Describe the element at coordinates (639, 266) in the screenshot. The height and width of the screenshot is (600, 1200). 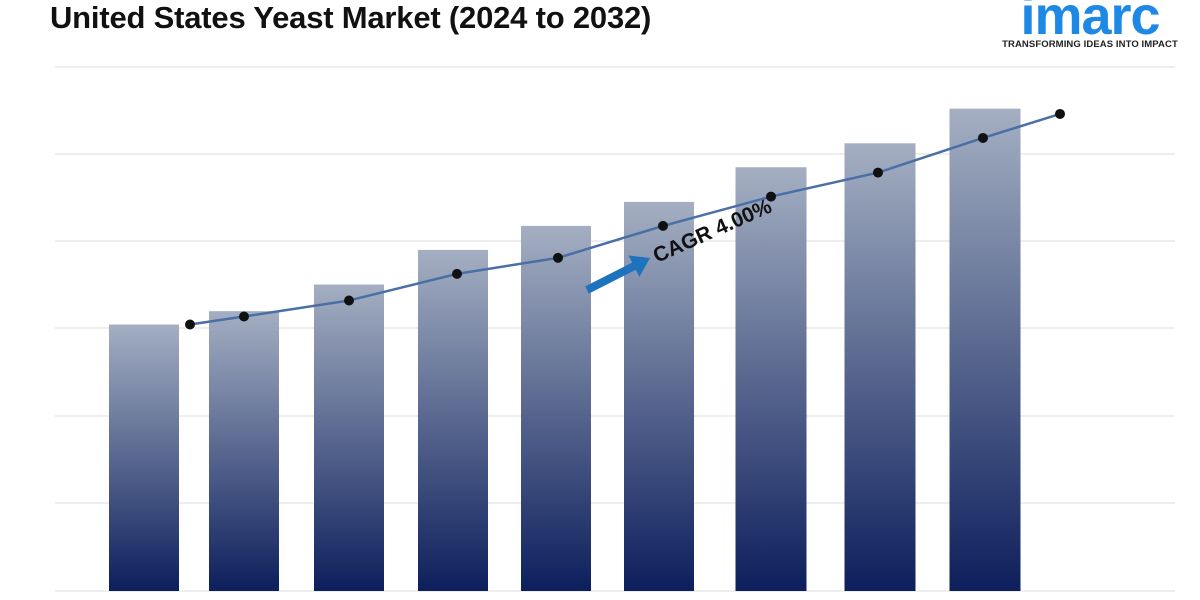
I see `cagr-arrow-head` at that location.